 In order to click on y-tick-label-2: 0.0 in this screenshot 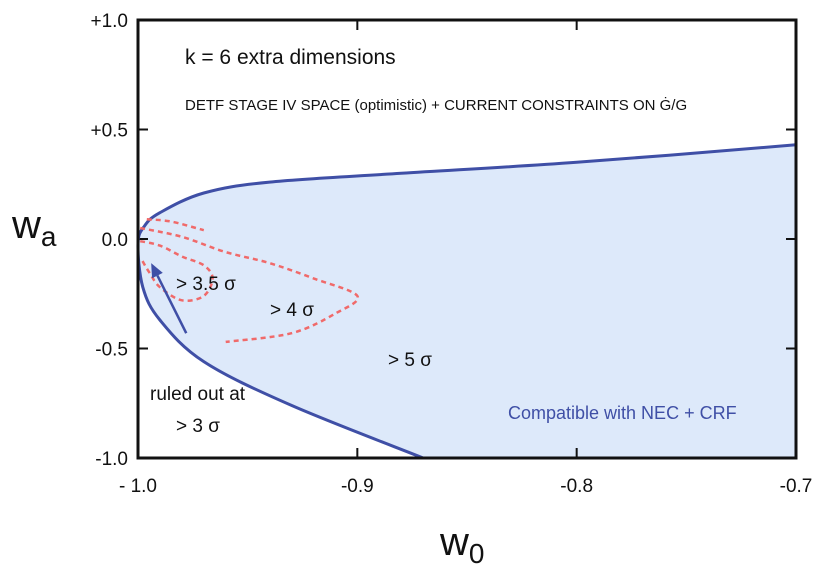, I will do `click(115, 240)`.